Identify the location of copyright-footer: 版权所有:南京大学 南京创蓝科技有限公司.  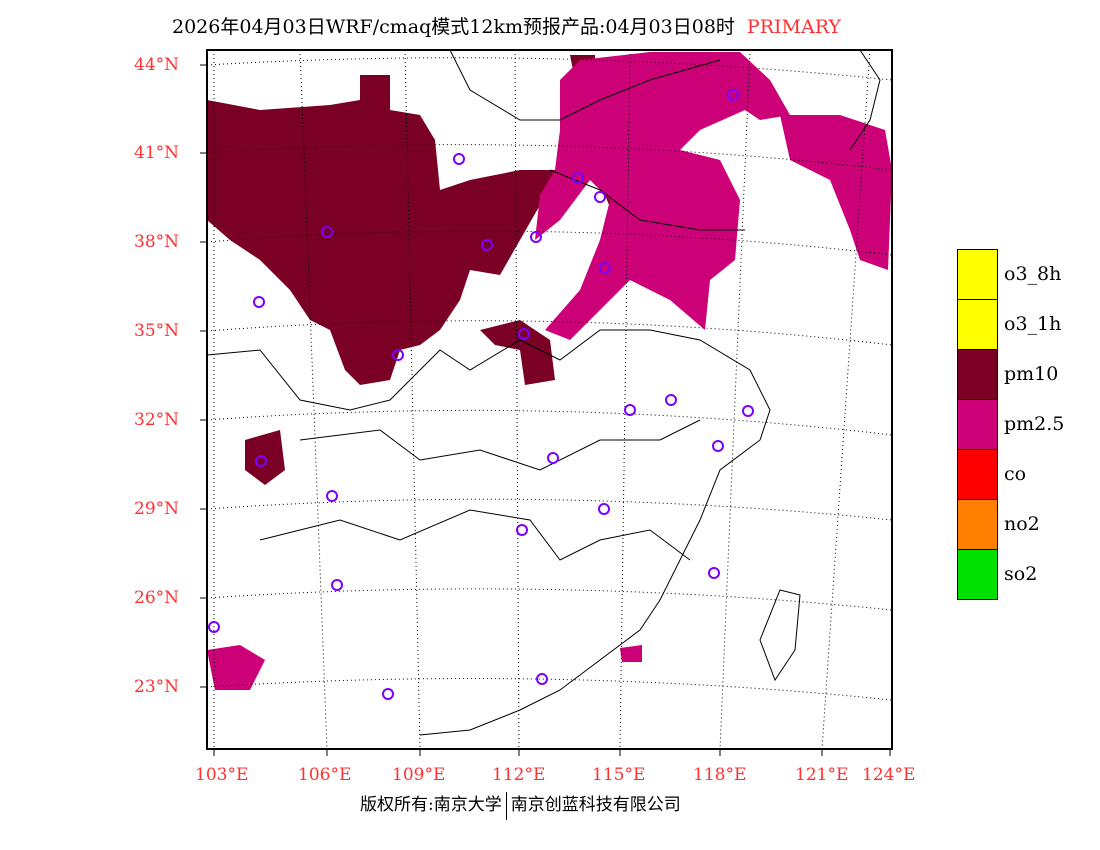
(520, 805).